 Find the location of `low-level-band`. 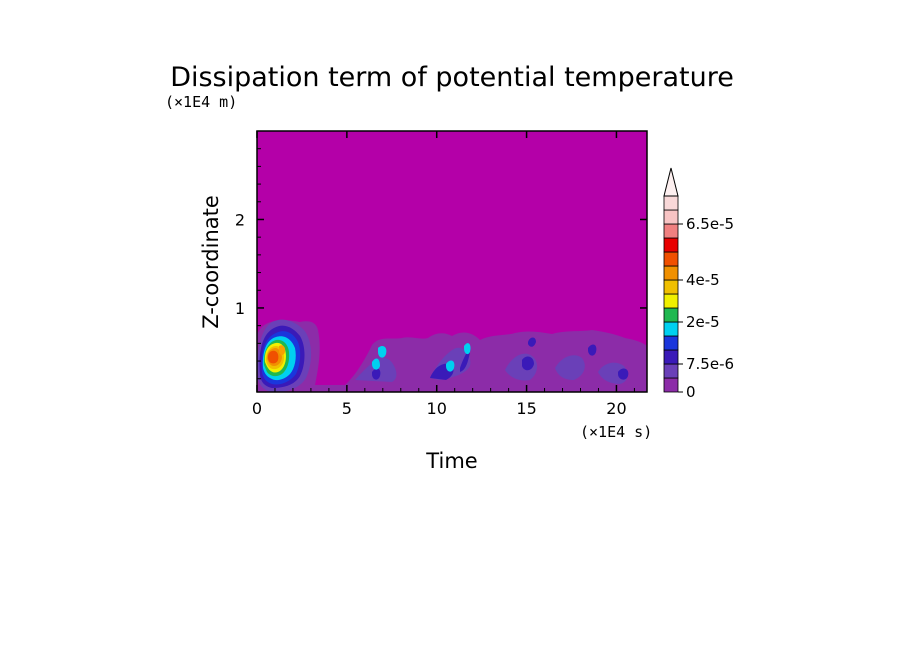

low-level-band is located at coordinates (452, 356).